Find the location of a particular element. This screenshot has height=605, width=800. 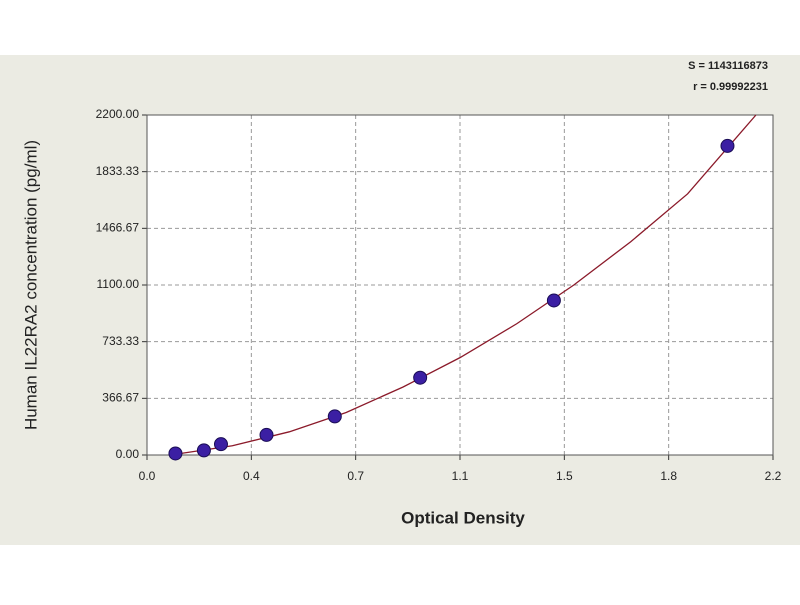

y-axis-title: Human IL22RA2 concentration (pg/ml) is located at coordinates (30, 285).